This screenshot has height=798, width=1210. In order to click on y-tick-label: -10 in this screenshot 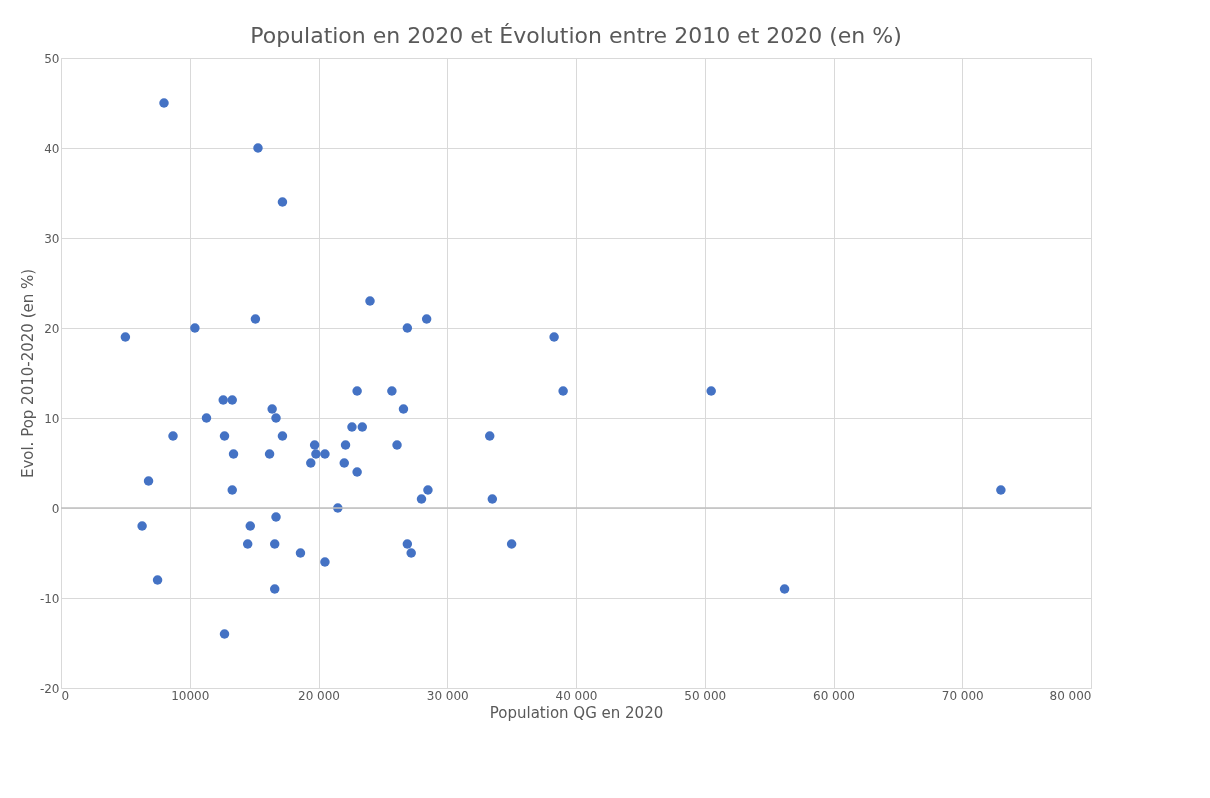, I will do `click(49, 598)`.